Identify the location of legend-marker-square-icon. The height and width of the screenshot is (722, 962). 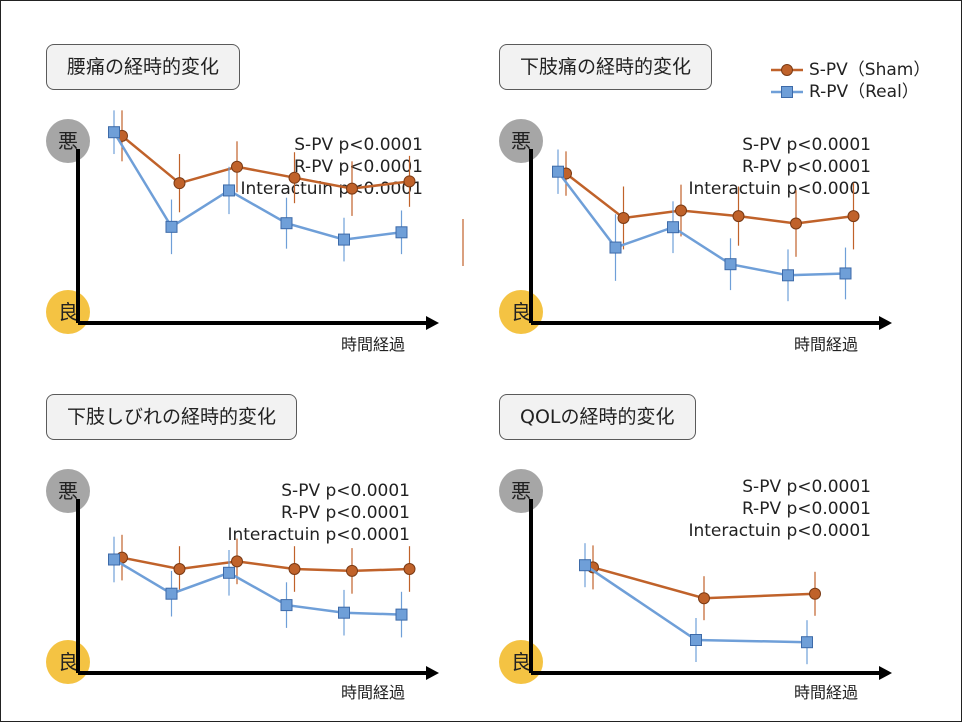
(787, 92).